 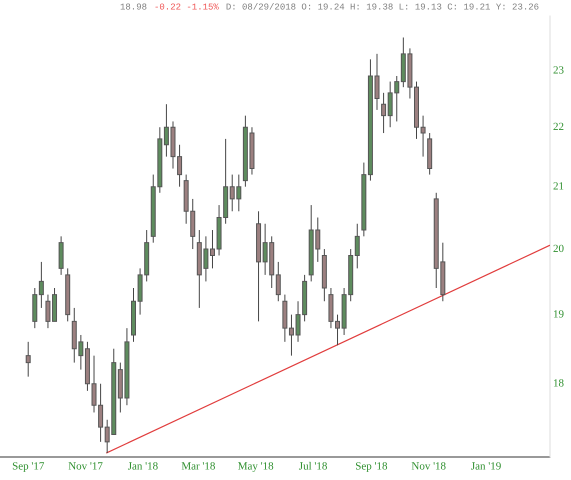 I want to click on text: D: 08/29/2018 O: 19.24 H: 19.38 L: 19.13 C: 19.21 Y: 23.26, so click(x=383, y=7).